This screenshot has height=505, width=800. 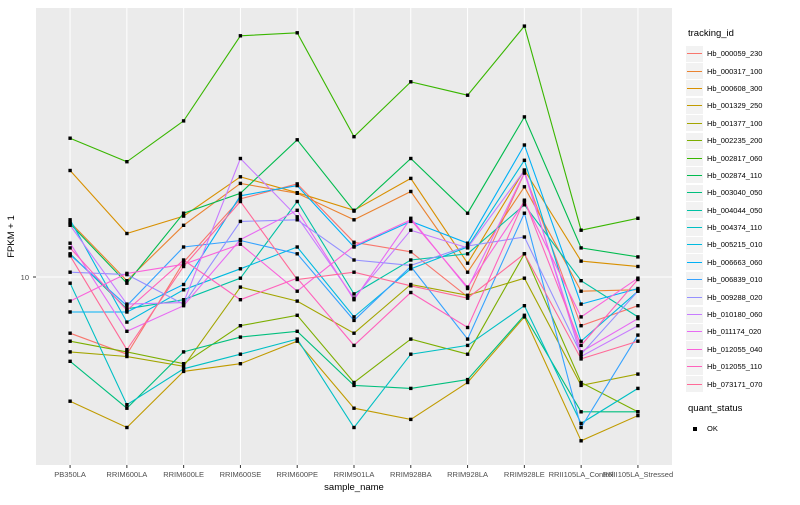 What do you see at coordinates (742, 297) in the screenshot?
I see `legend-item-Hb_009288_020: Hb_009288_020` at bounding box center [742, 297].